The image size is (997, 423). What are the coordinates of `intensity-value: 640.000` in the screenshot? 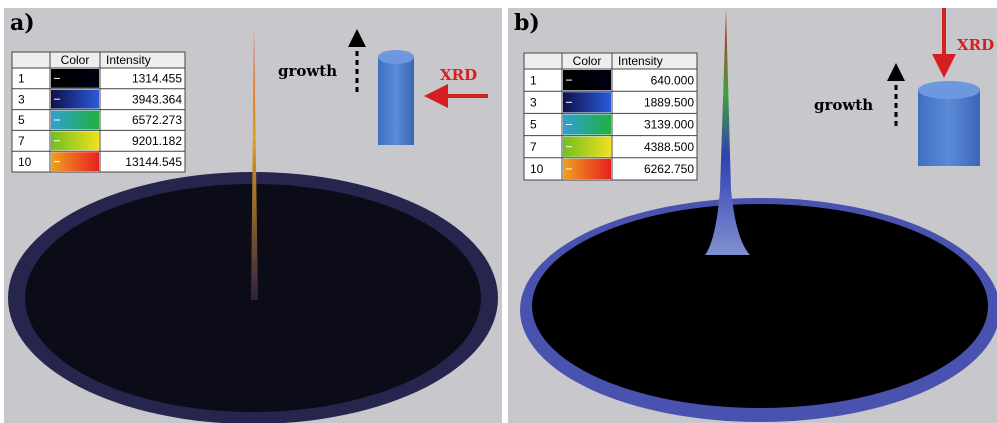 It's located at (673, 80).